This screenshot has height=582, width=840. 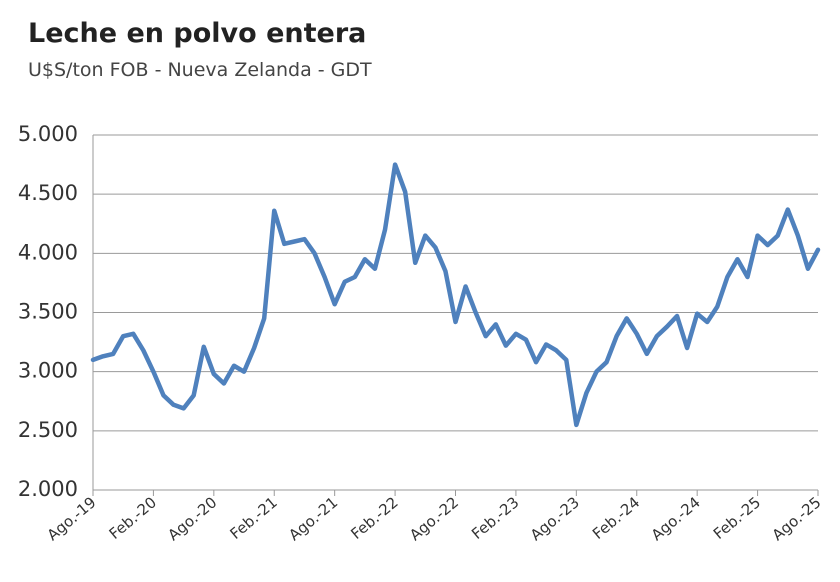 What do you see at coordinates (676, 518) in the screenshot?
I see `x-tick-label: Ago.-24` at bounding box center [676, 518].